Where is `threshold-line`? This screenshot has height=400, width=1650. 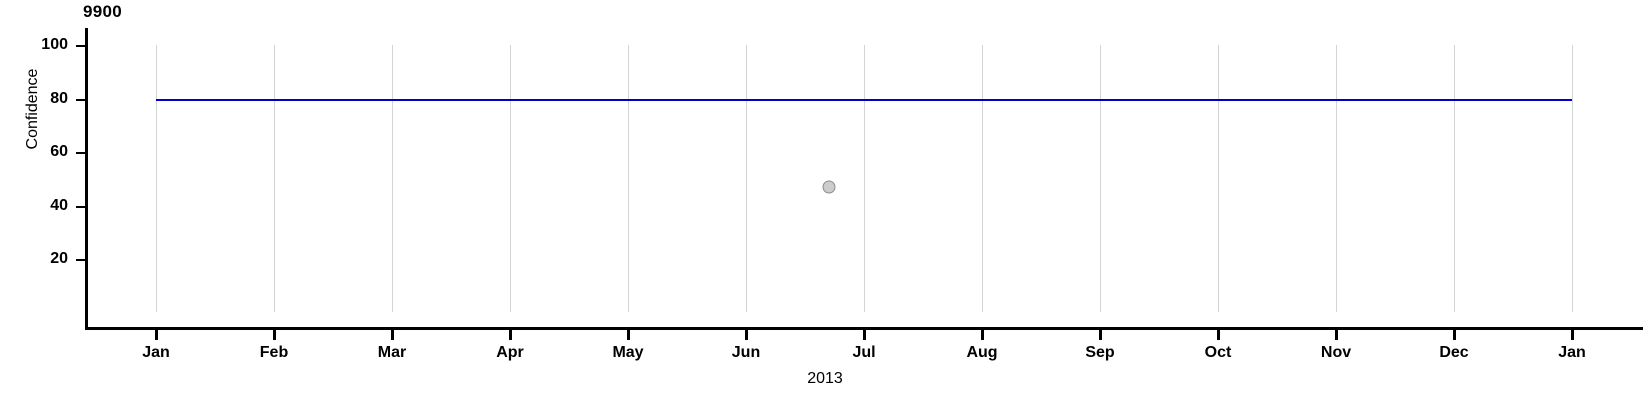
threshold-line is located at coordinates (864, 99).